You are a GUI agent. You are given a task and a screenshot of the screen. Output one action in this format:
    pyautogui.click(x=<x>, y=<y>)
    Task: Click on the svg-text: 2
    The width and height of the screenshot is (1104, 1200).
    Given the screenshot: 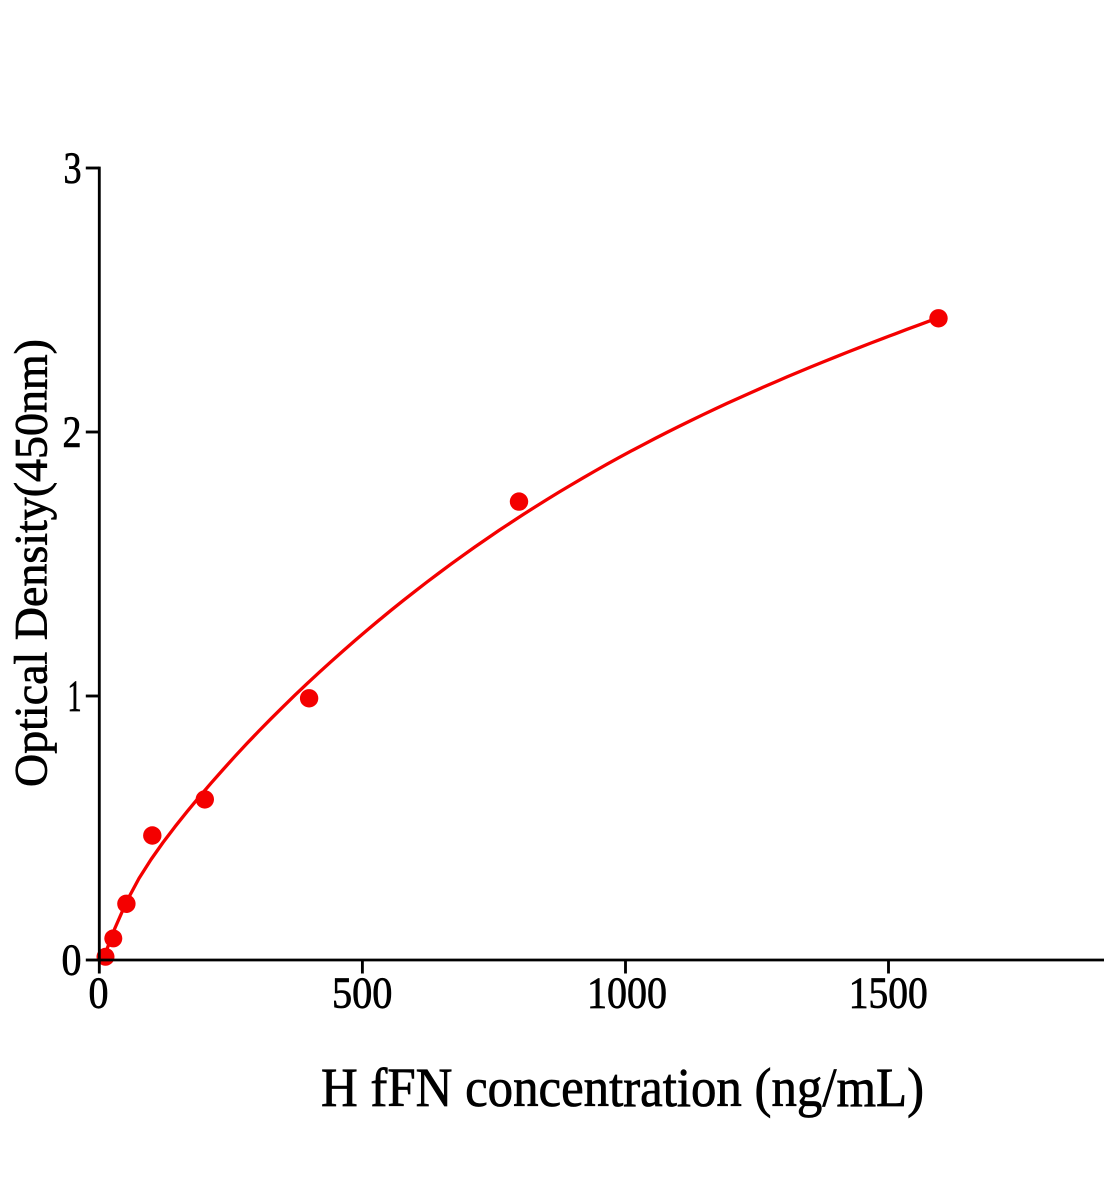 What is the action you would take?
    pyautogui.click(x=72, y=432)
    